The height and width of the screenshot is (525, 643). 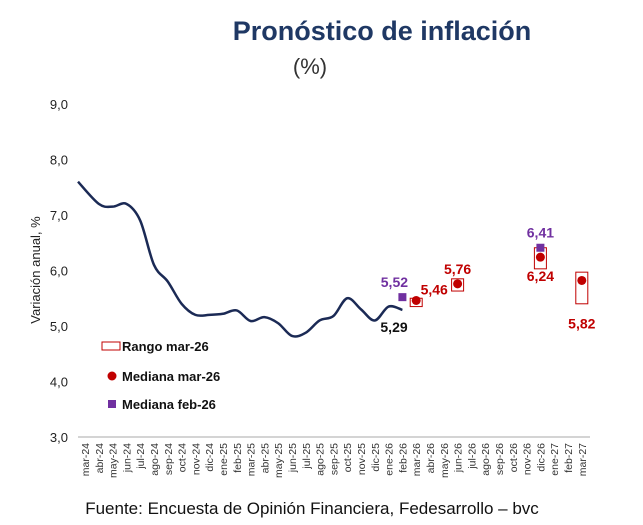 I want to click on median-mar26-label: 5,82, so click(x=581, y=323).